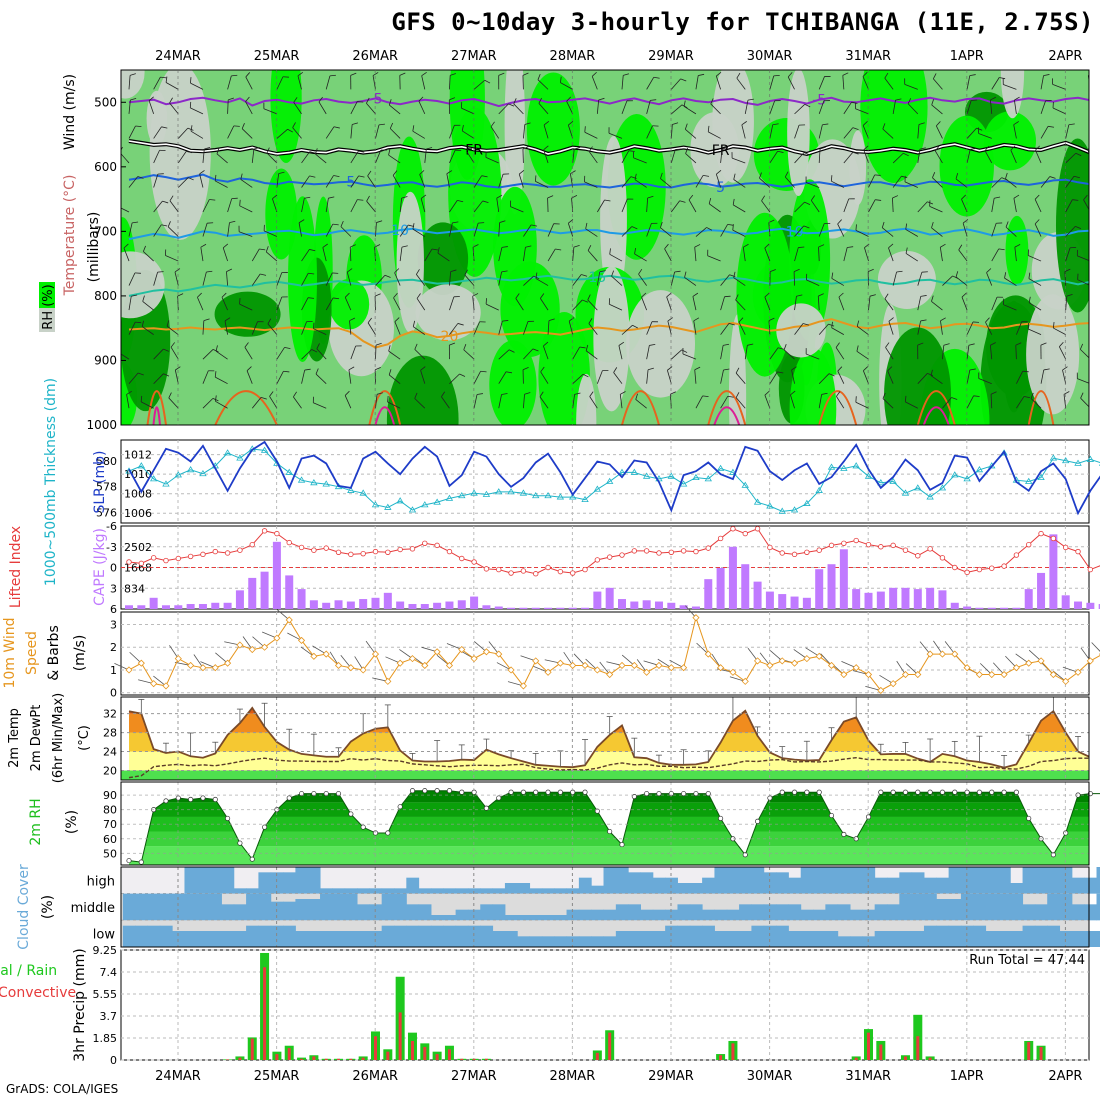 The width and height of the screenshot is (1100, 1100). What do you see at coordinates (770, 56) in the screenshot?
I see `x-tick-label-top: 30MAR` at bounding box center [770, 56].